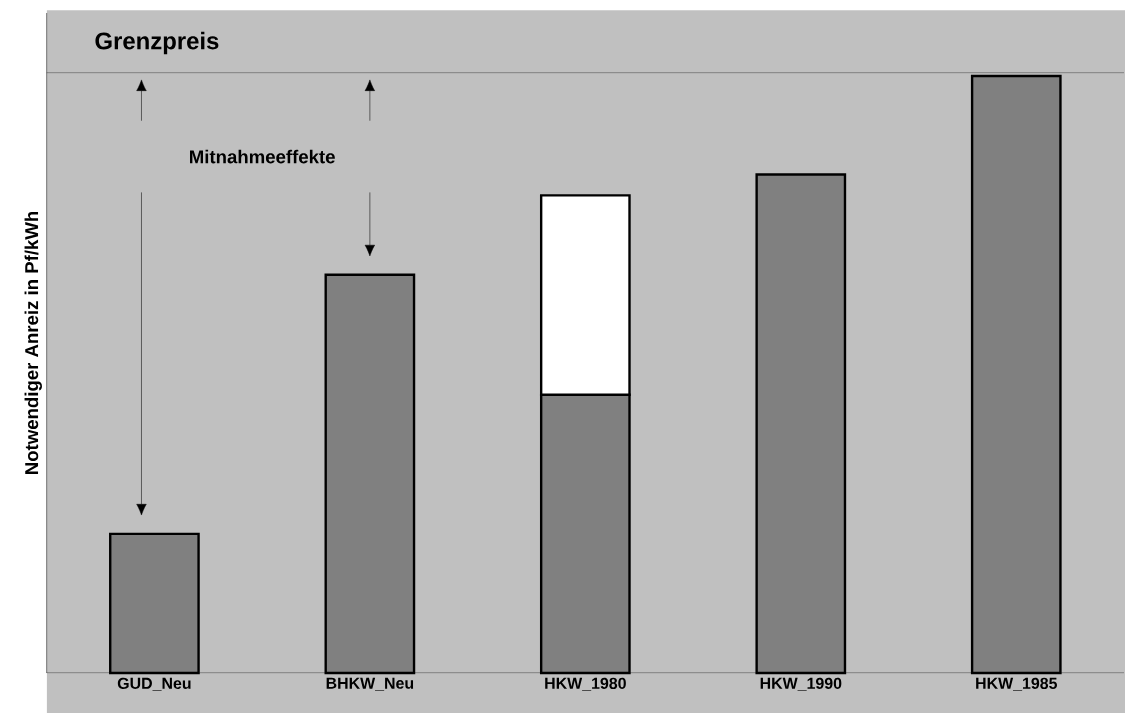  What do you see at coordinates (585, 684) in the screenshot?
I see `x-tick-label: HKW_1980` at bounding box center [585, 684].